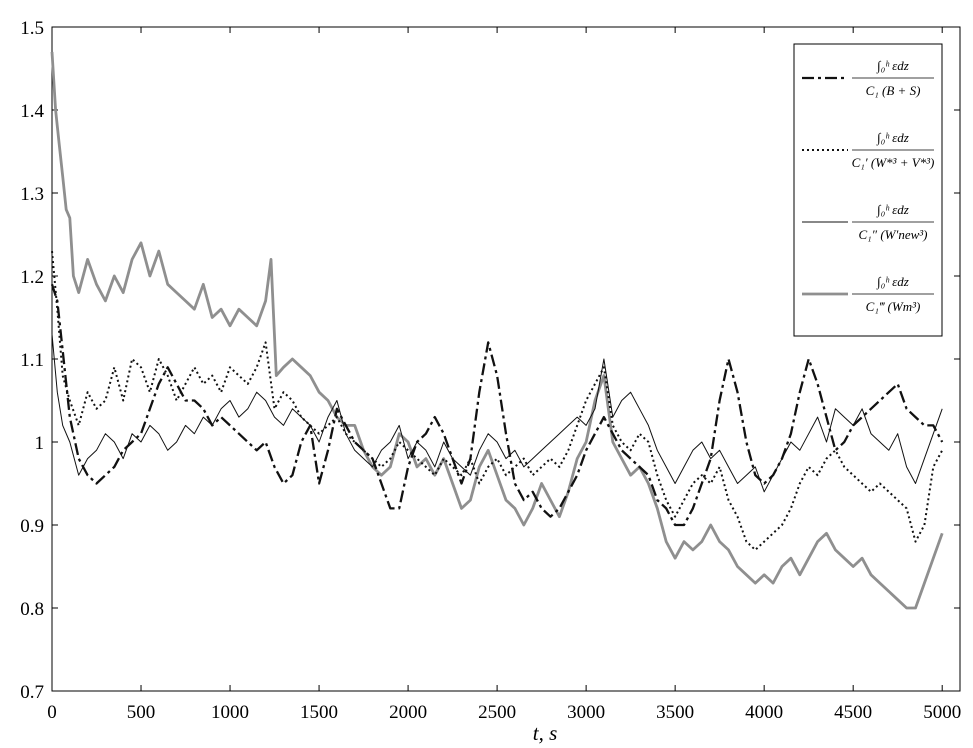 Image resolution: width=973 pixels, height=748 pixels. Describe the element at coordinates (892, 210) in the screenshot. I see `legend-numerator-3: ∫₀ʰ εdz` at that location.